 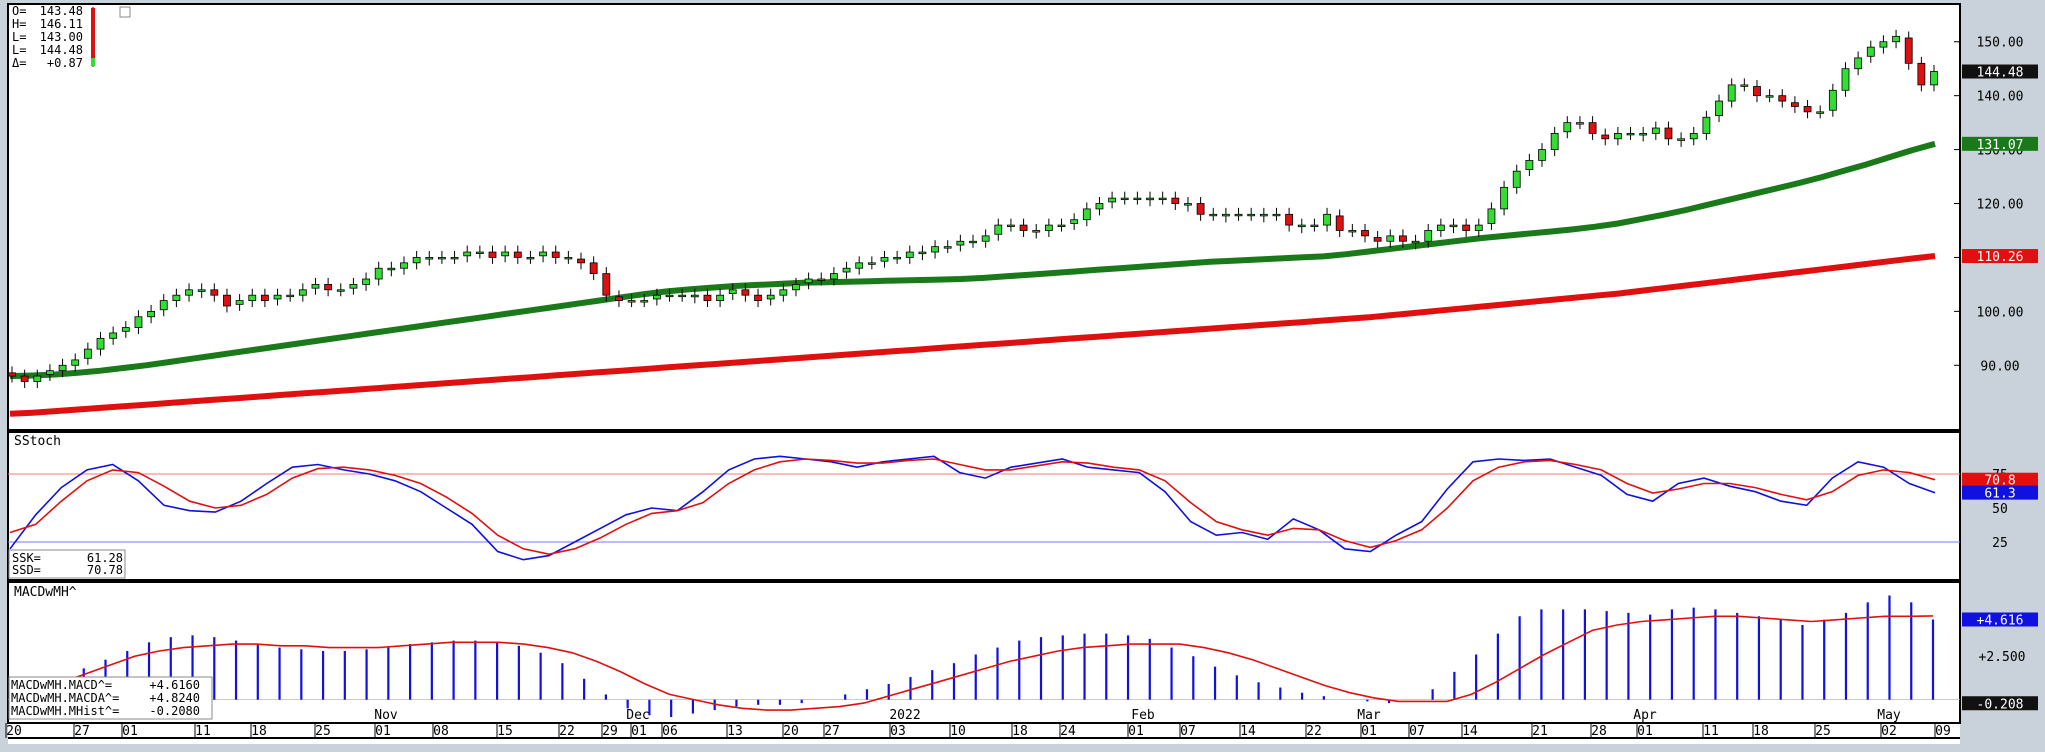 What do you see at coordinates (1711, 731) in the screenshot?
I see `x-tick-label: 11` at bounding box center [1711, 731].